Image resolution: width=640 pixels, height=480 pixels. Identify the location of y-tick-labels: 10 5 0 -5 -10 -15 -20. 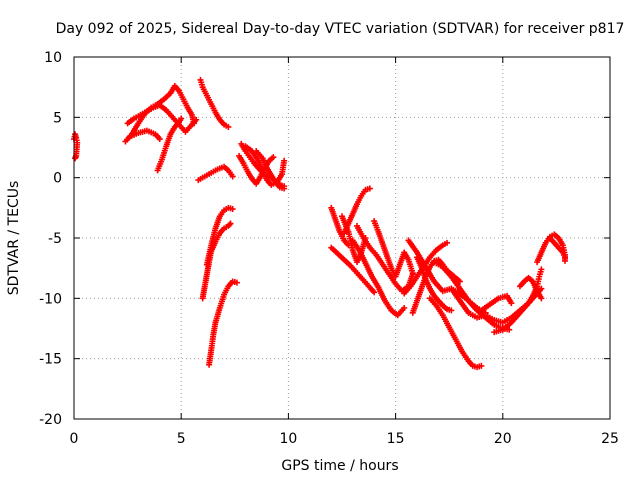
(50, 239).